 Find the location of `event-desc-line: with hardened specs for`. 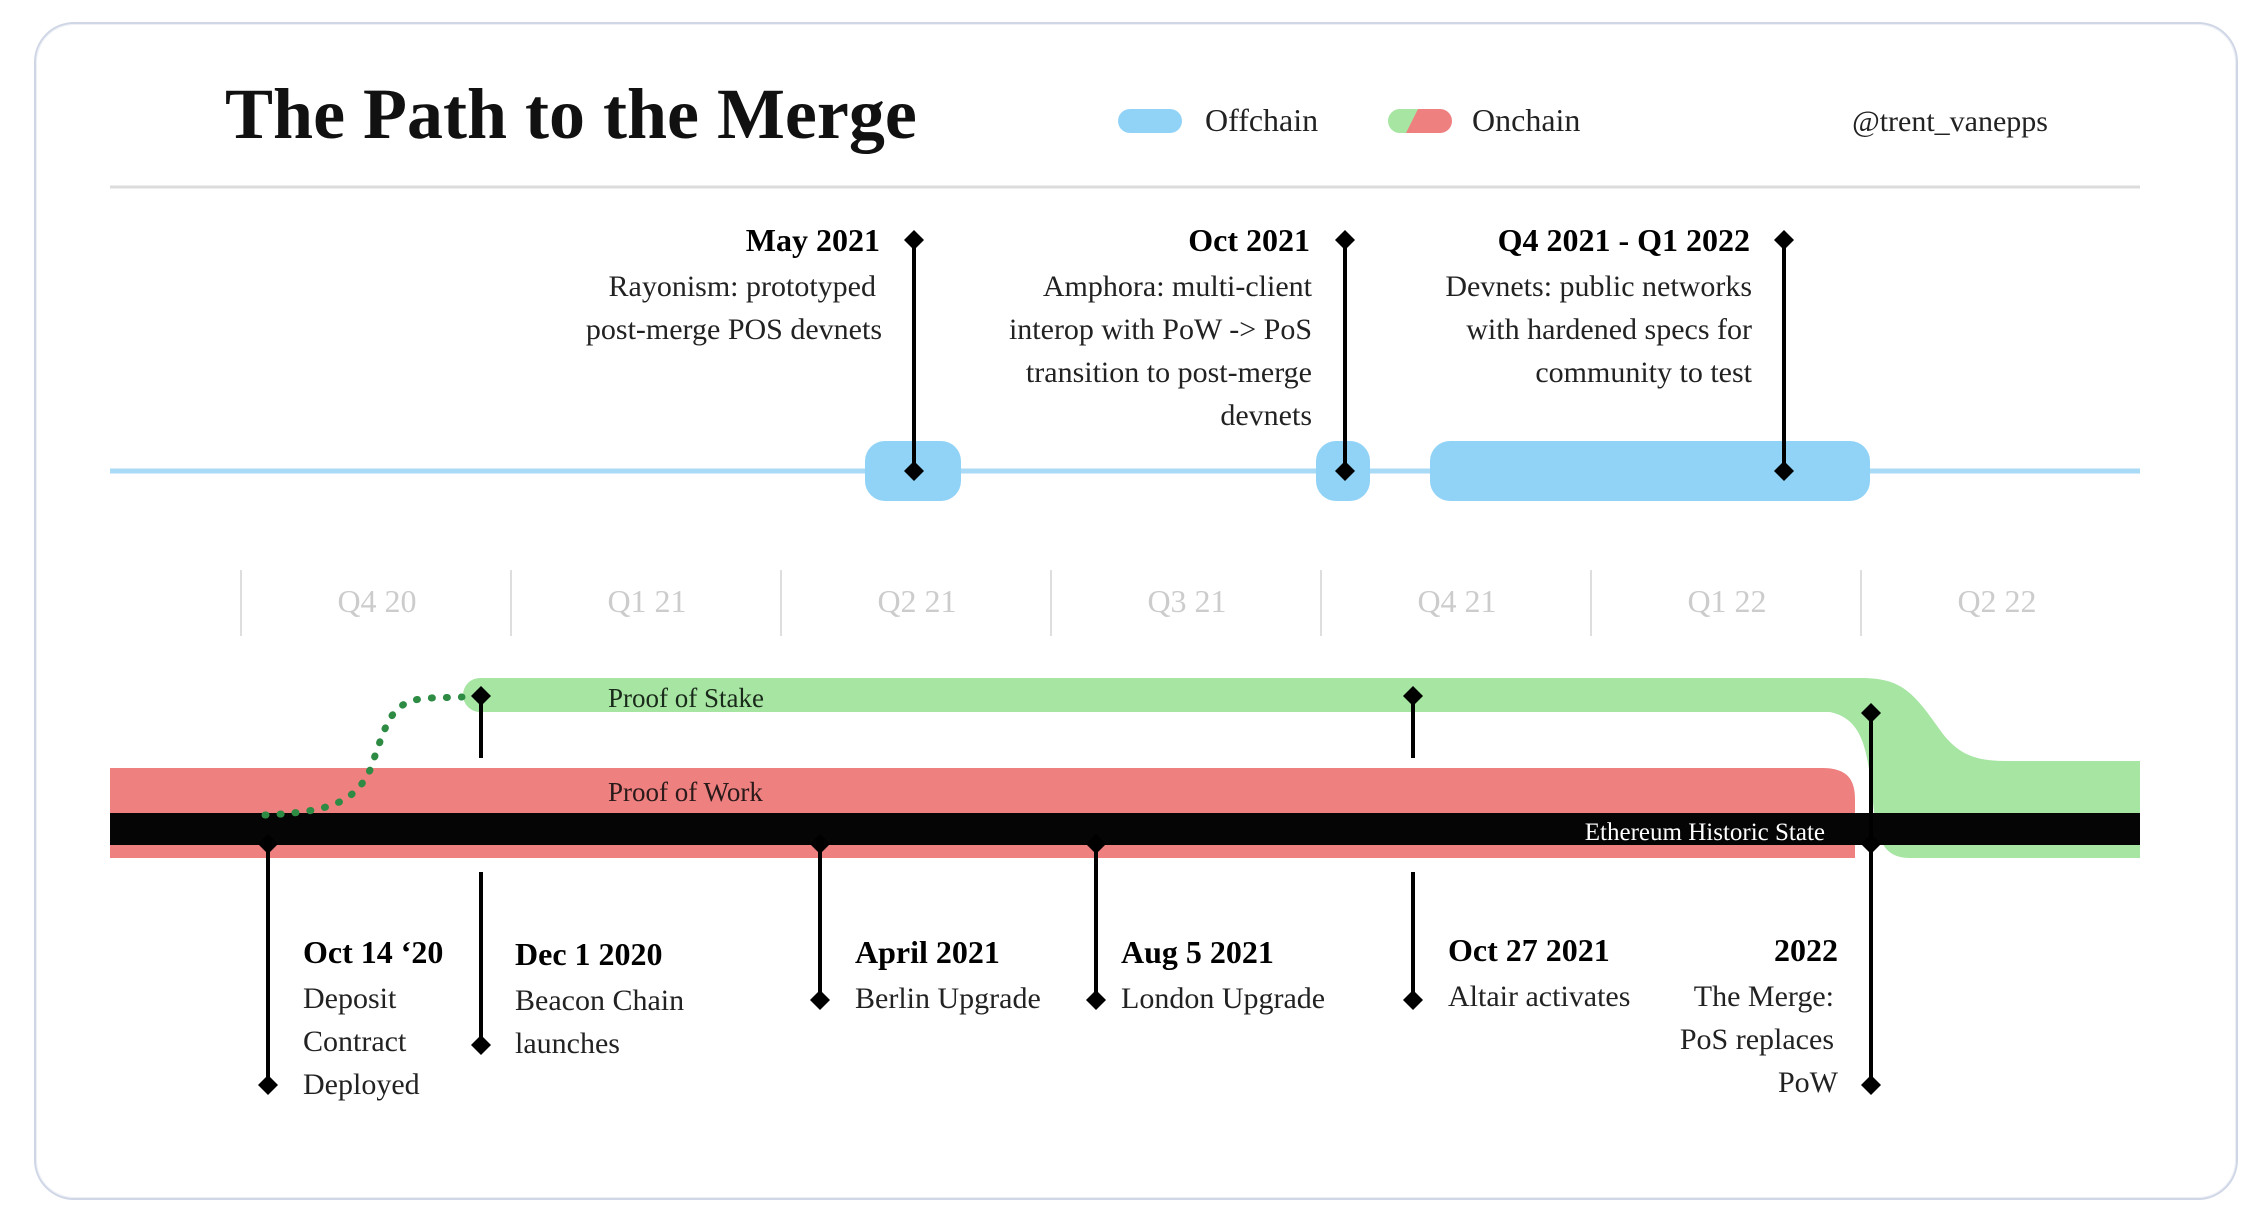

event-desc-line: with hardened specs for is located at coordinates (1609, 329).